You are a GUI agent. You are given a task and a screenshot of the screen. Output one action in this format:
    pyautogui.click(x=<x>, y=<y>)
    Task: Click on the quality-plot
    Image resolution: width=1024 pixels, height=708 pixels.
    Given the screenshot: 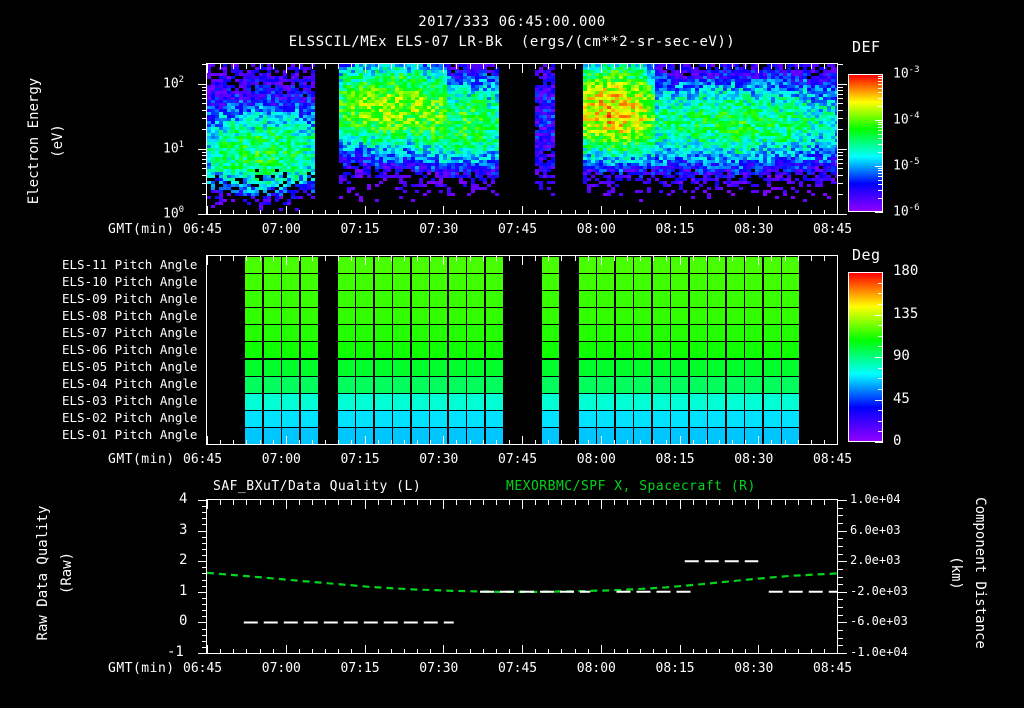 What is the action you would take?
    pyautogui.click(x=522, y=576)
    